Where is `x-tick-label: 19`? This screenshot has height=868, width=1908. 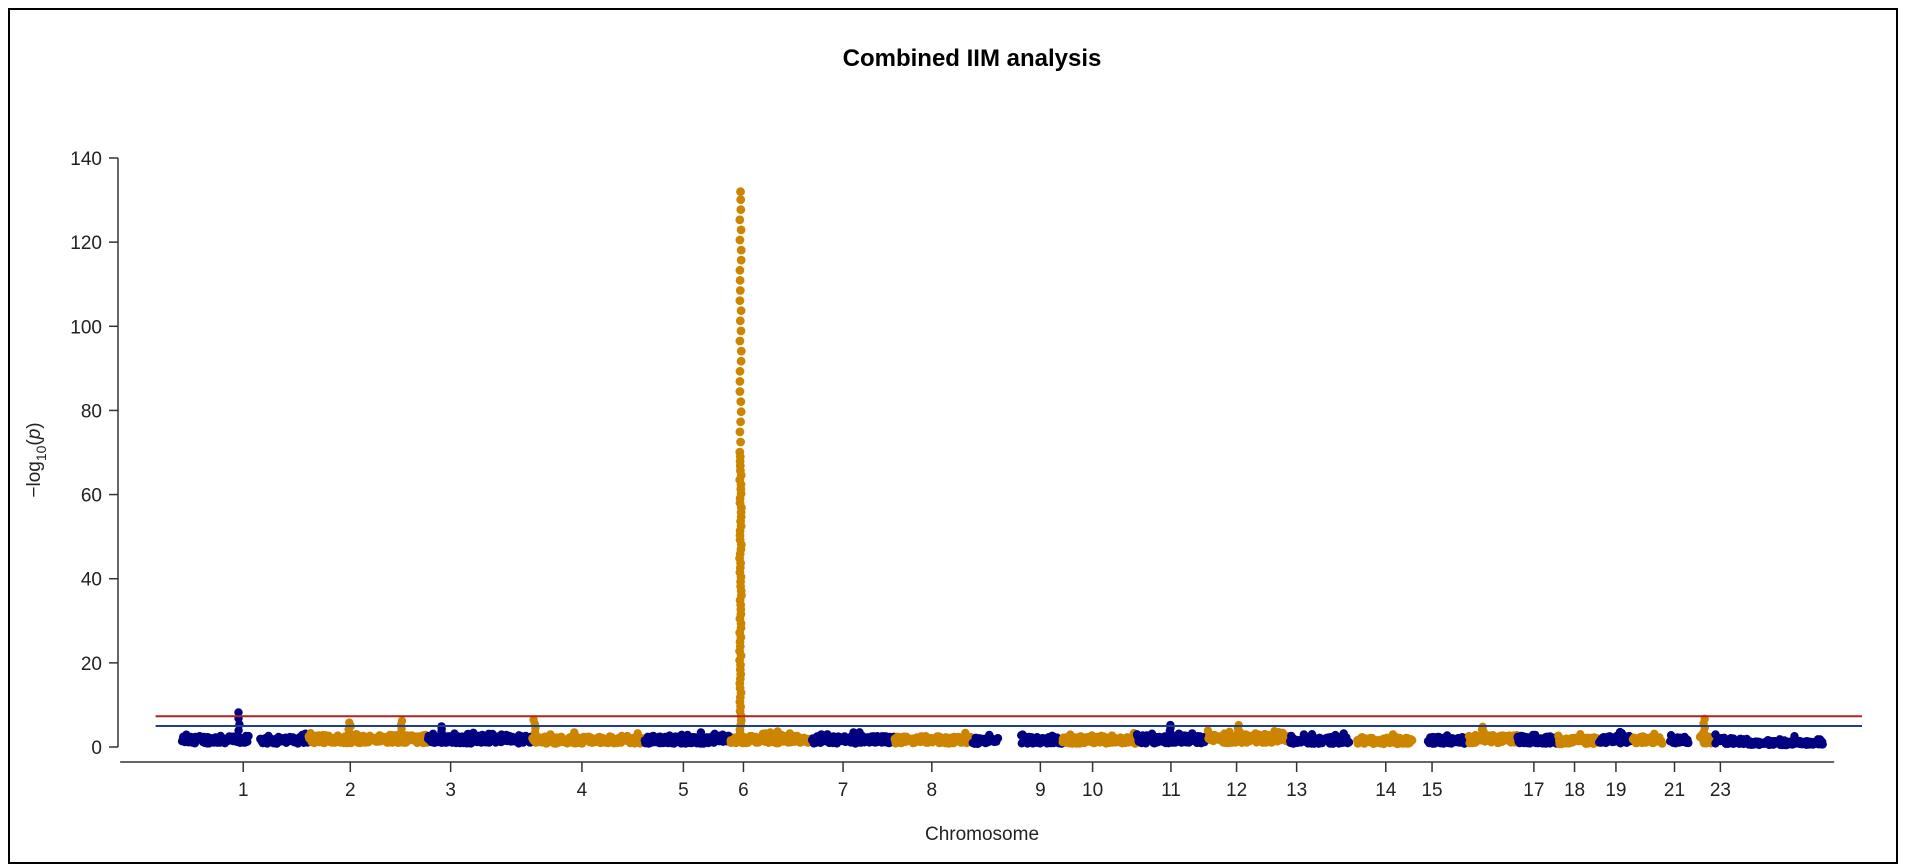 x-tick-label: 19 is located at coordinates (1615, 790).